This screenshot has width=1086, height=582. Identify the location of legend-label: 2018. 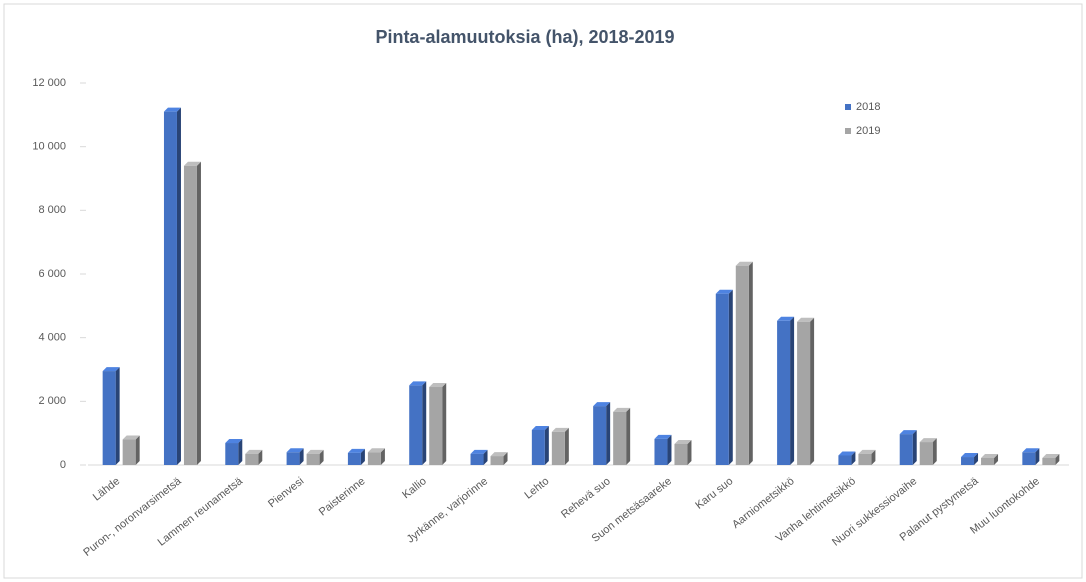
(868, 107).